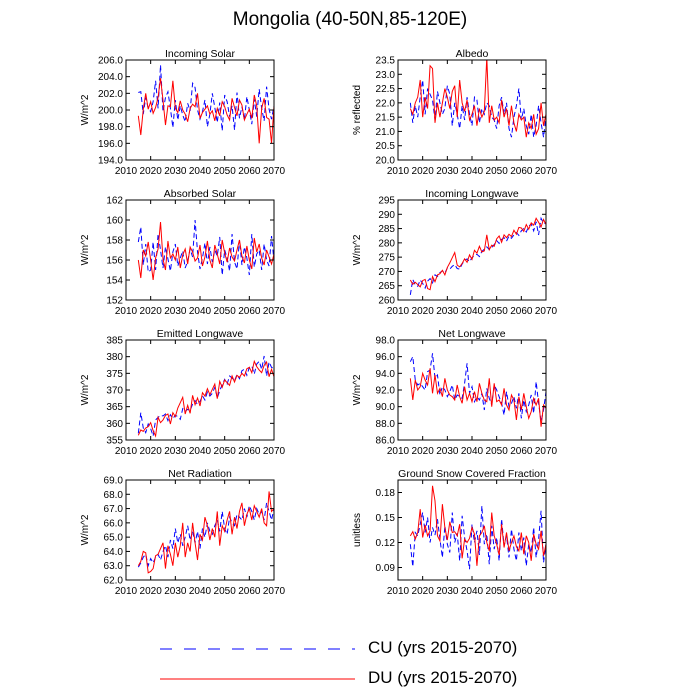 This screenshot has width=700, height=700. I want to click on y-tick-label-net-radiation: 62.0, so click(114, 581).